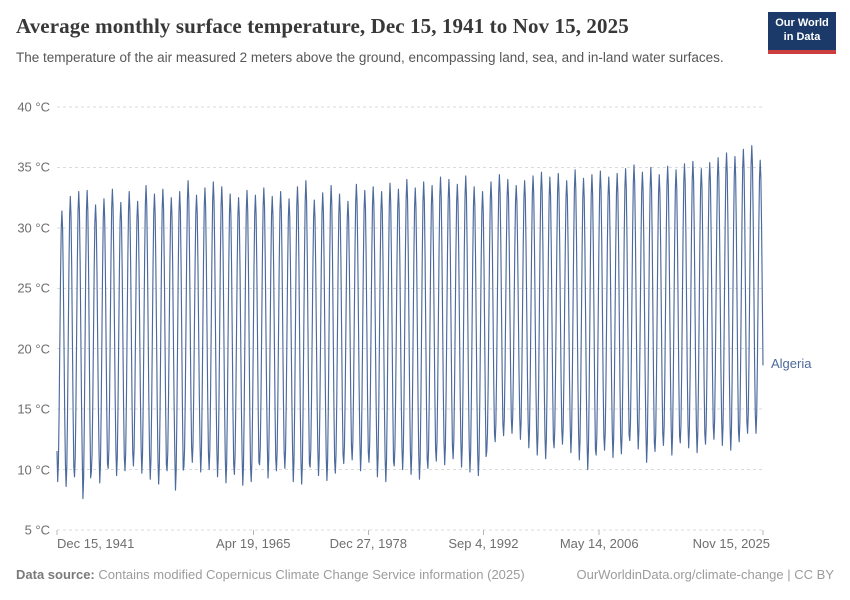 This screenshot has height=600, width=850. Describe the element at coordinates (55, 574) in the screenshot. I see `data-source-label: Data source:` at that location.